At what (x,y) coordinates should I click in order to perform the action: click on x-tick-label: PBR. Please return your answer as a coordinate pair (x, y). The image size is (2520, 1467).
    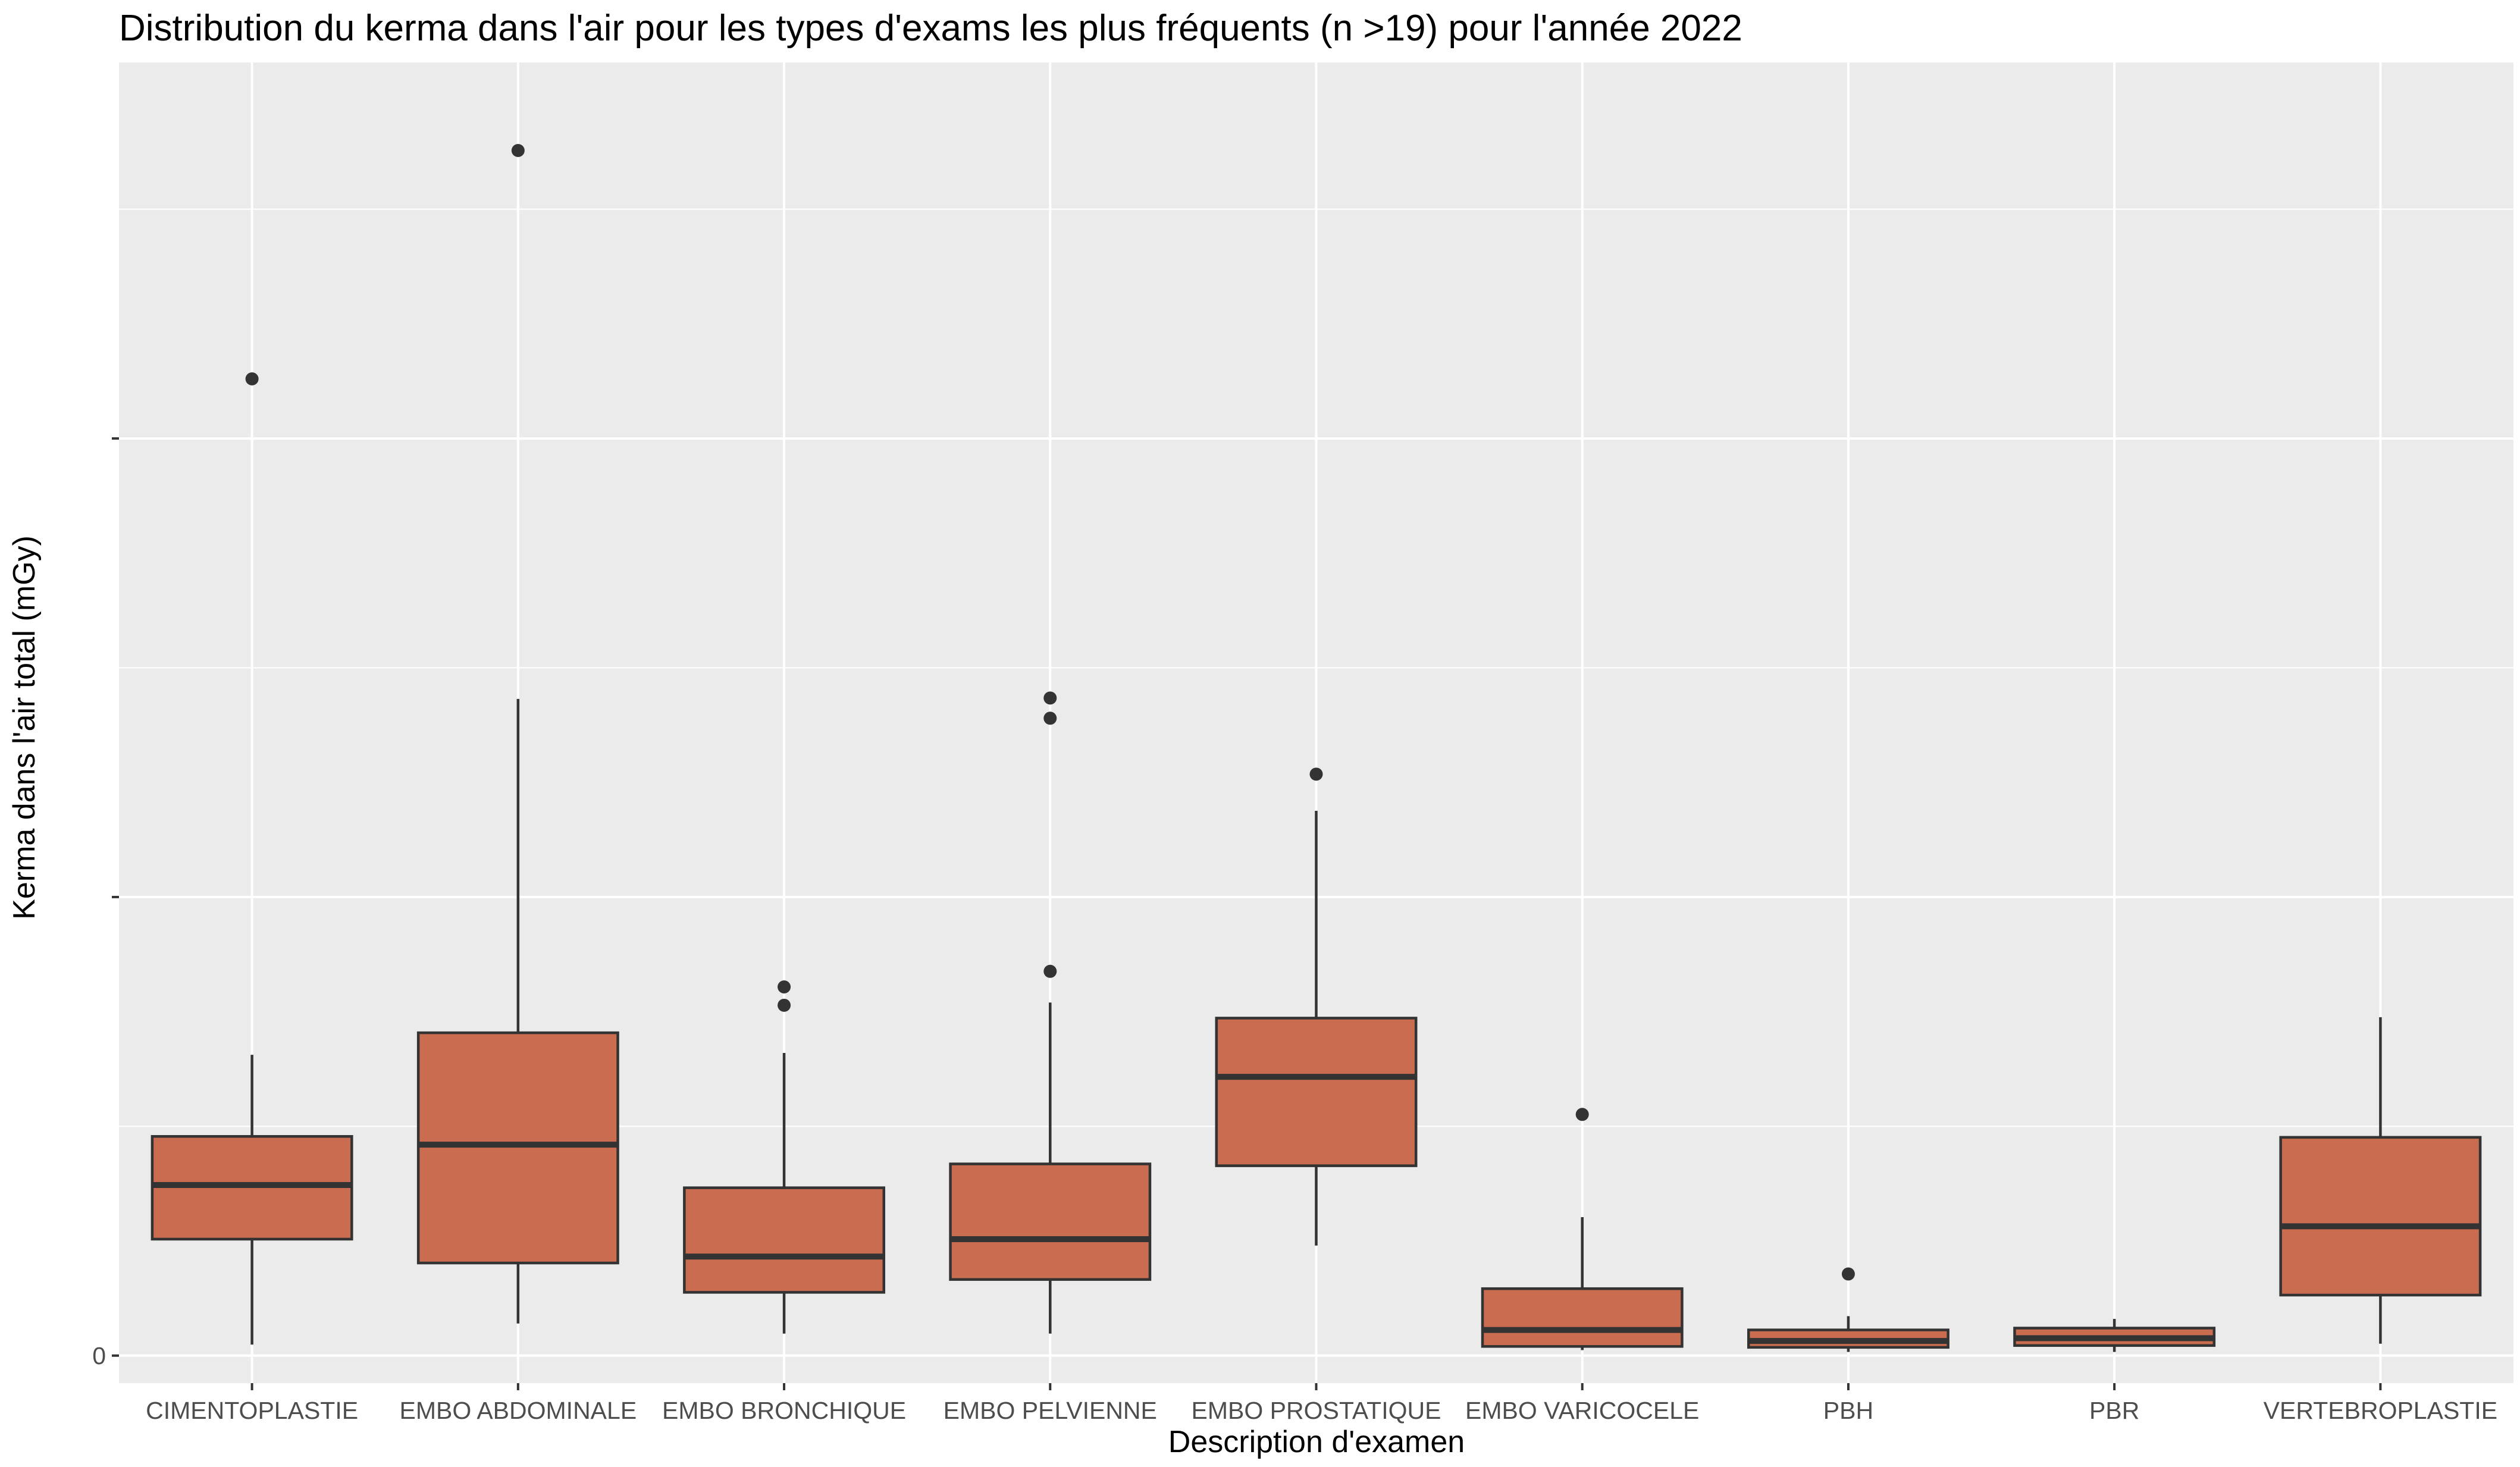
    Looking at the image, I should click on (2114, 1411).